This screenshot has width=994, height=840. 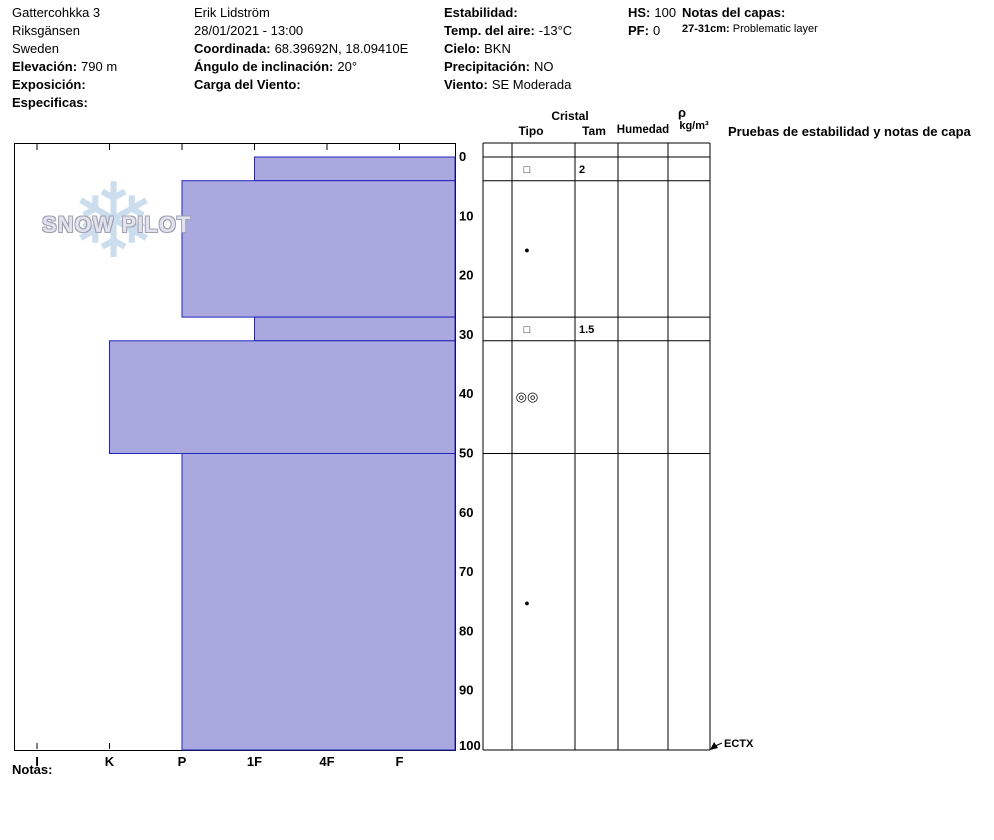 I want to click on hardness-axis-label: 4F, so click(x=326, y=761).